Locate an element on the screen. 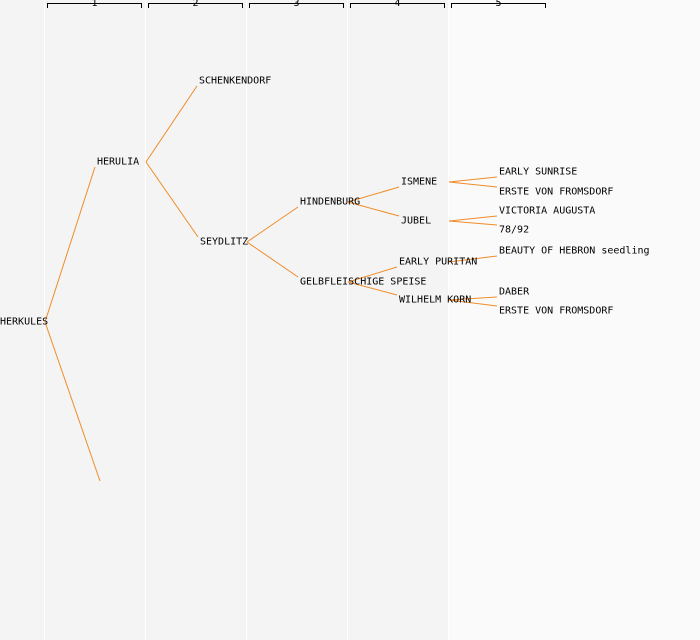 This screenshot has width=700, height=640. generation-header-4: 4 is located at coordinates (397, 4).